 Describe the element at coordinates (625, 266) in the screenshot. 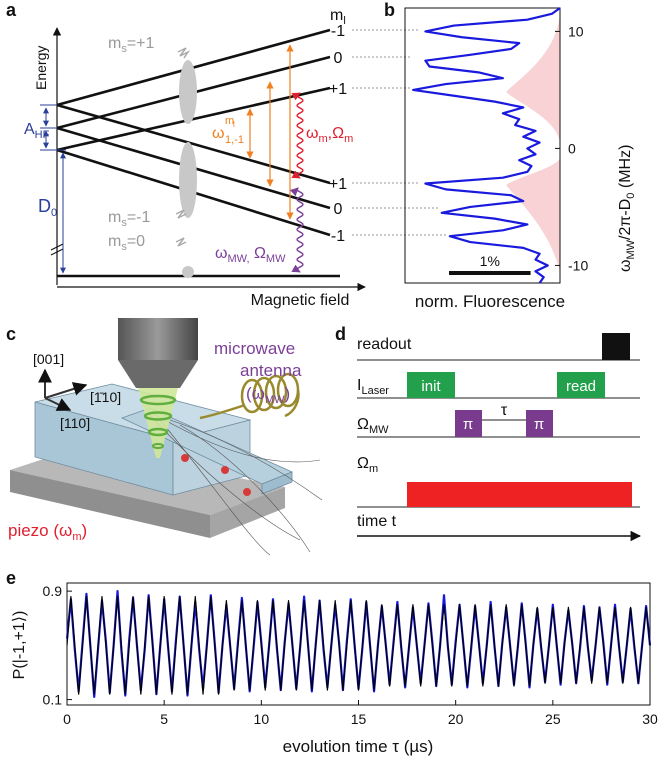

I see `y-label-part: ω` at that location.